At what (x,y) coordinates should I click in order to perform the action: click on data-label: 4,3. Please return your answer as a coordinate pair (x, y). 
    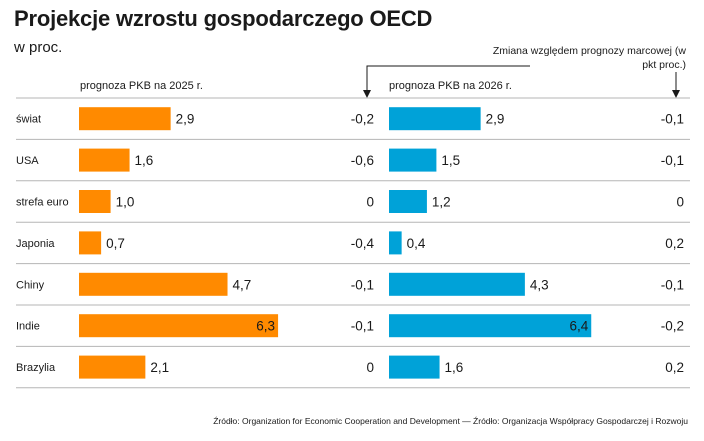
    Looking at the image, I should click on (539, 284).